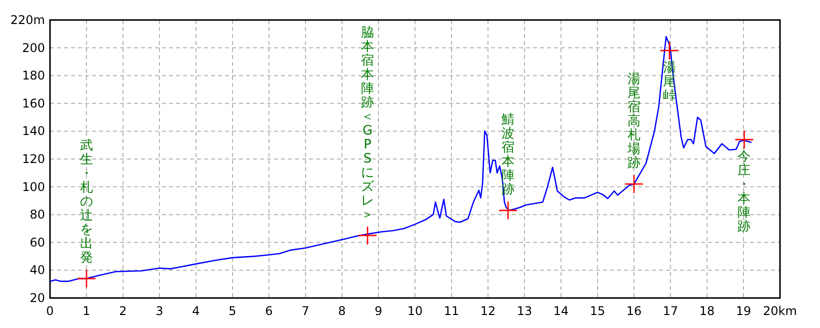  What do you see at coordinates (33, 75) in the screenshot?
I see `y-tick-label: 180` at bounding box center [33, 75].